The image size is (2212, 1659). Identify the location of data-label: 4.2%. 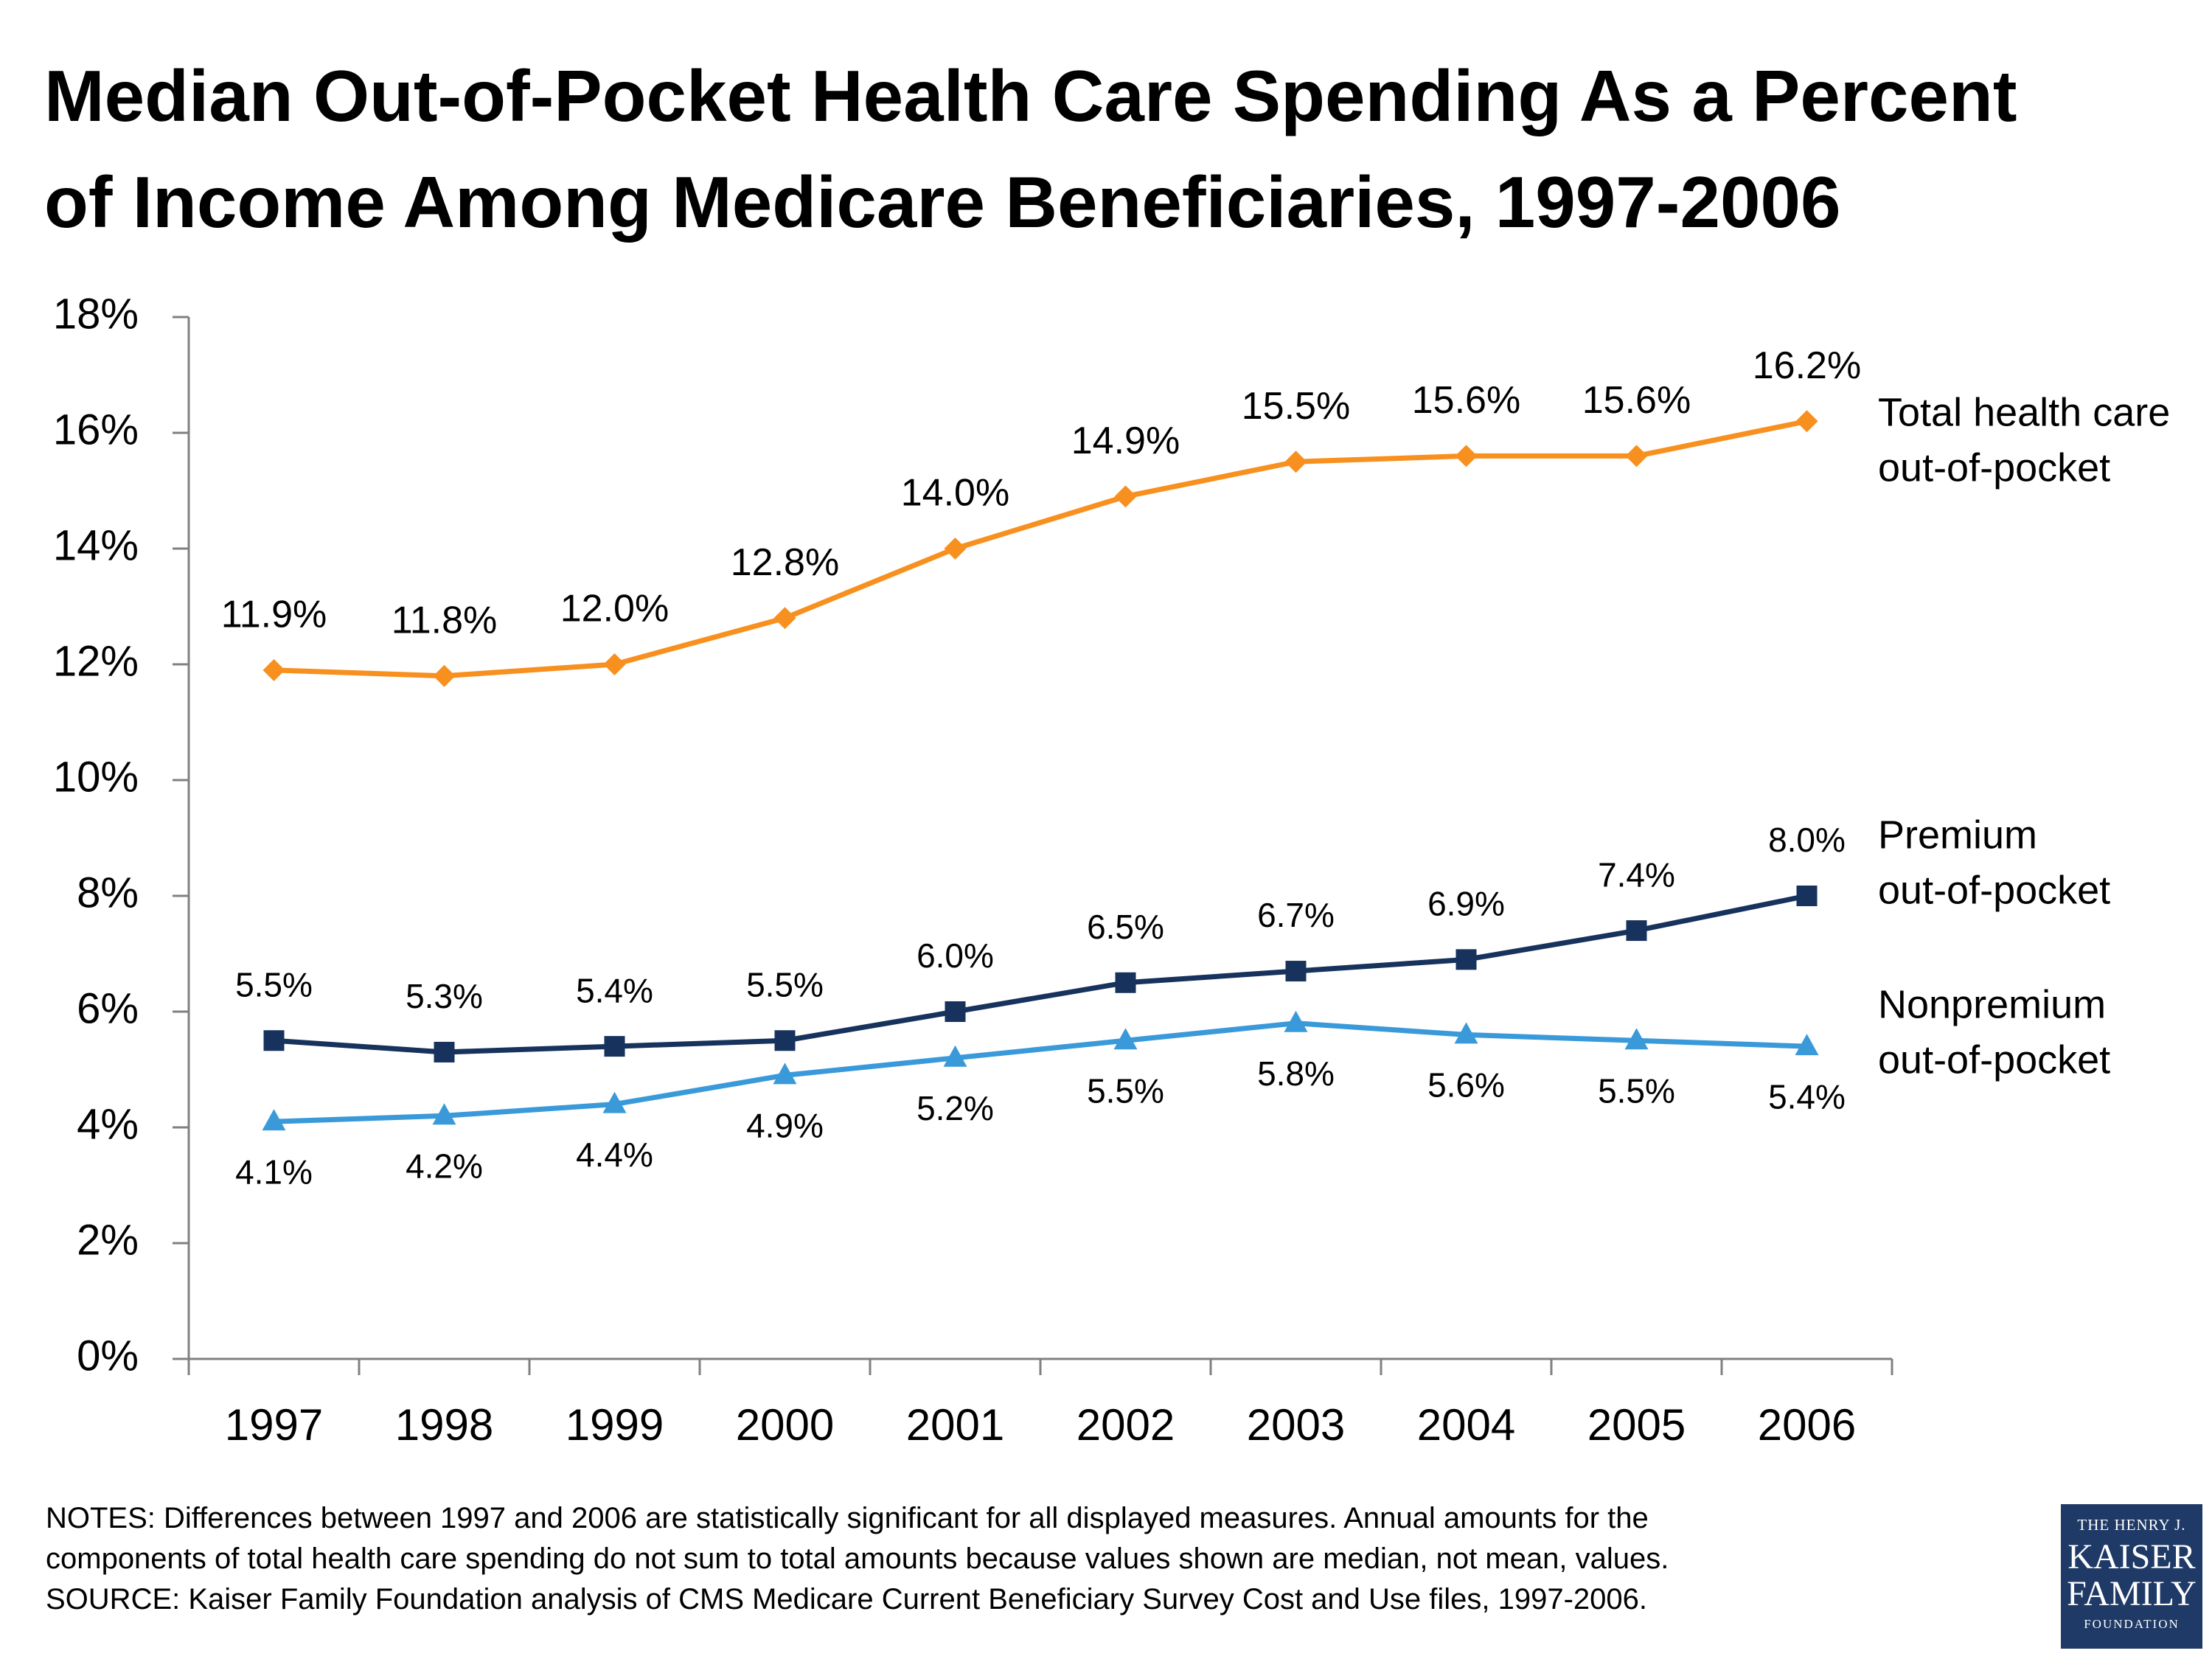
(444, 1166).